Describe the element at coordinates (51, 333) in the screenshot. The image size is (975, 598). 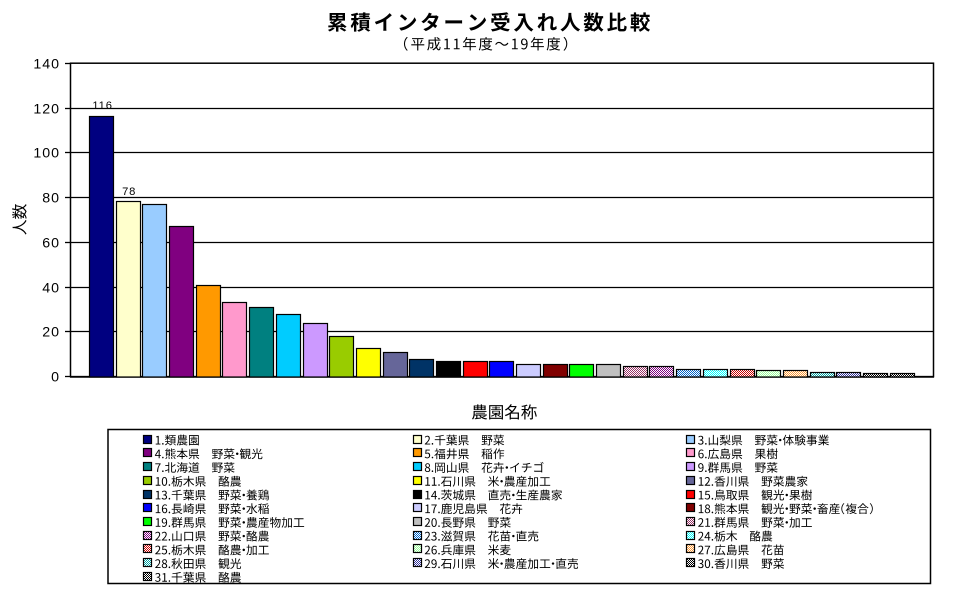
I see `svg-text: 20` at that location.